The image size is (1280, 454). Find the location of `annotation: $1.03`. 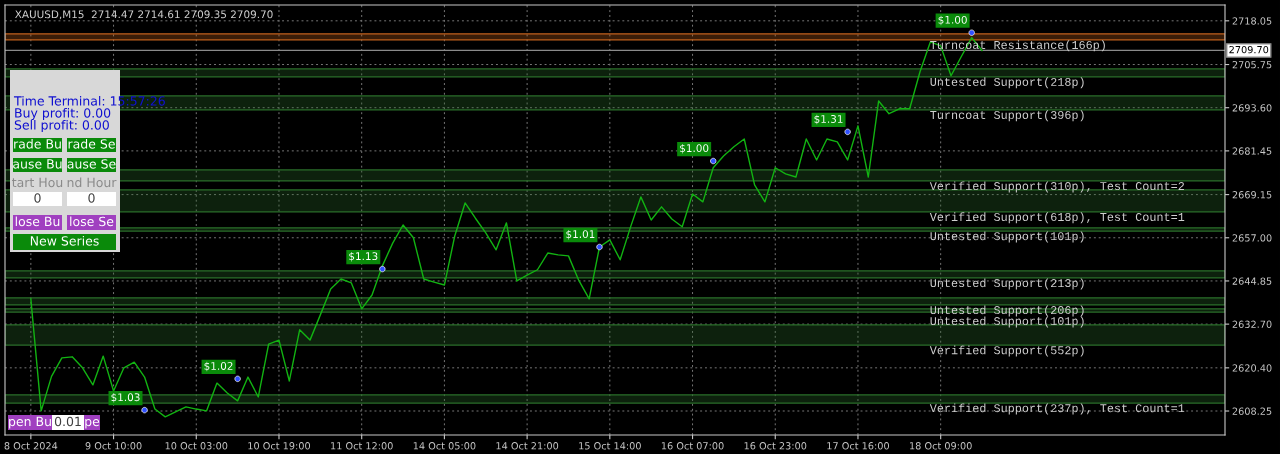

annotation: $1.03 is located at coordinates (125, 398).